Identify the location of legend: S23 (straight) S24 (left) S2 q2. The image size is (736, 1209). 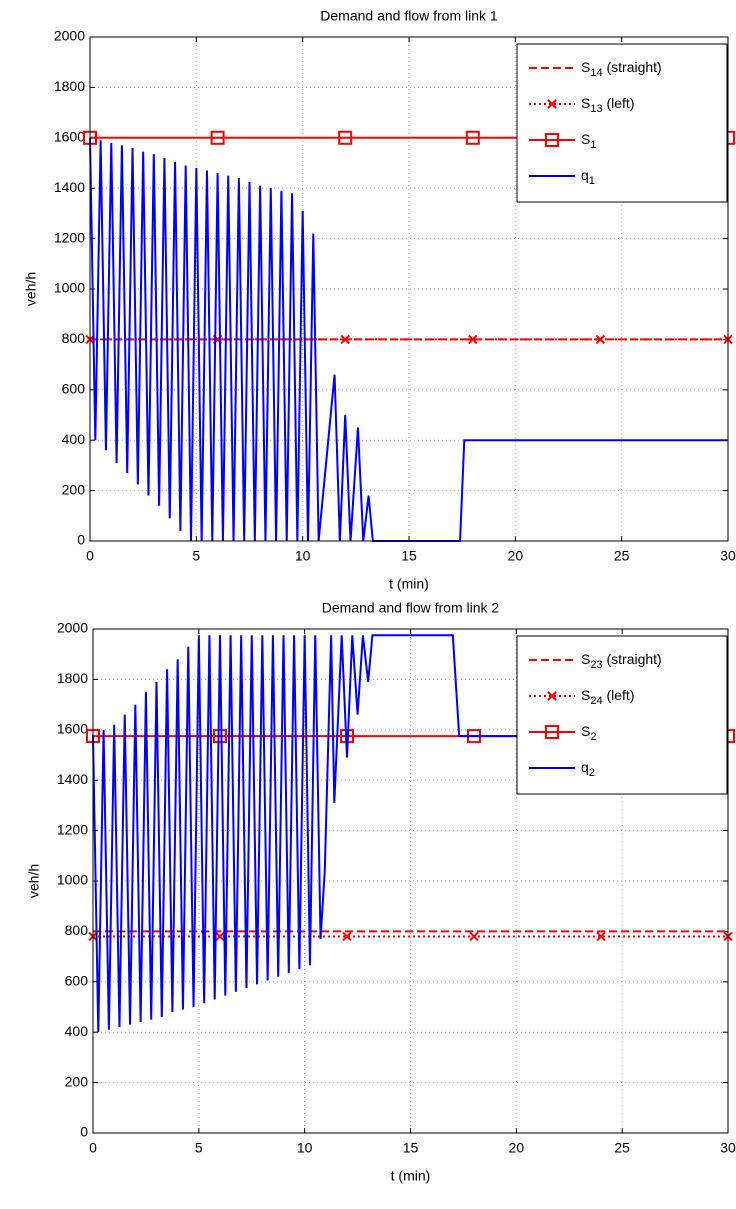
(622, 715).